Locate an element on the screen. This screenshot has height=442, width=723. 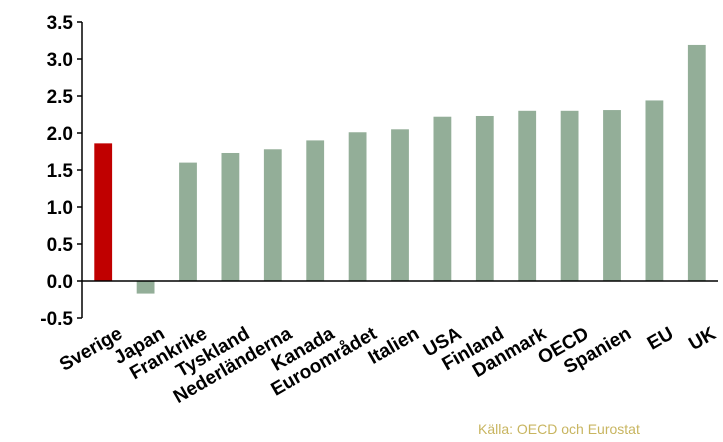
bar-sverige is located at coordinates (103, 212).